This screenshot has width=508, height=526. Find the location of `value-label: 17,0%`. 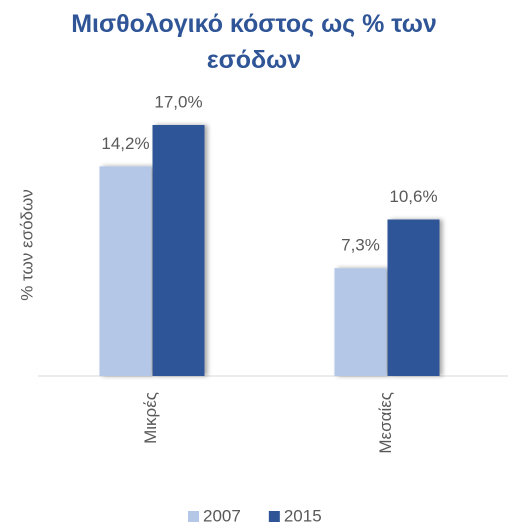

value-label: 17,0% is located at coordinates (178, 101).